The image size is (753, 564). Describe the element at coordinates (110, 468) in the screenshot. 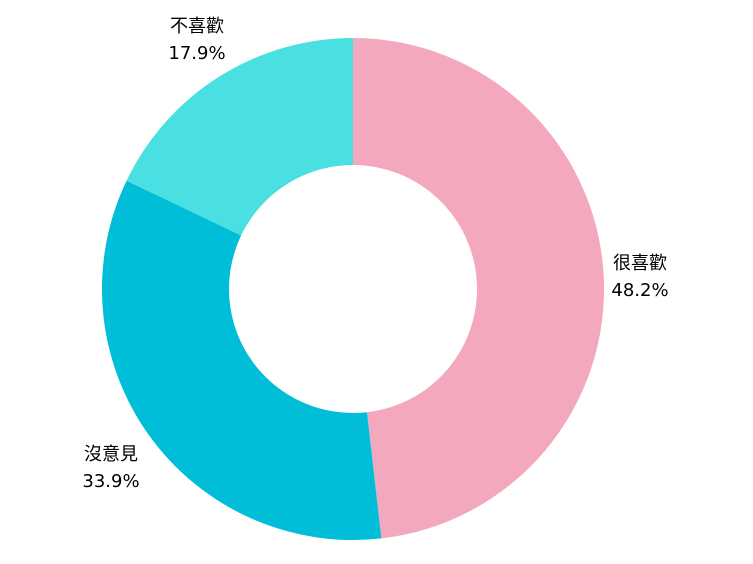

I see `segment-label-no-opinion: 沒意見 33.9%` at that location.